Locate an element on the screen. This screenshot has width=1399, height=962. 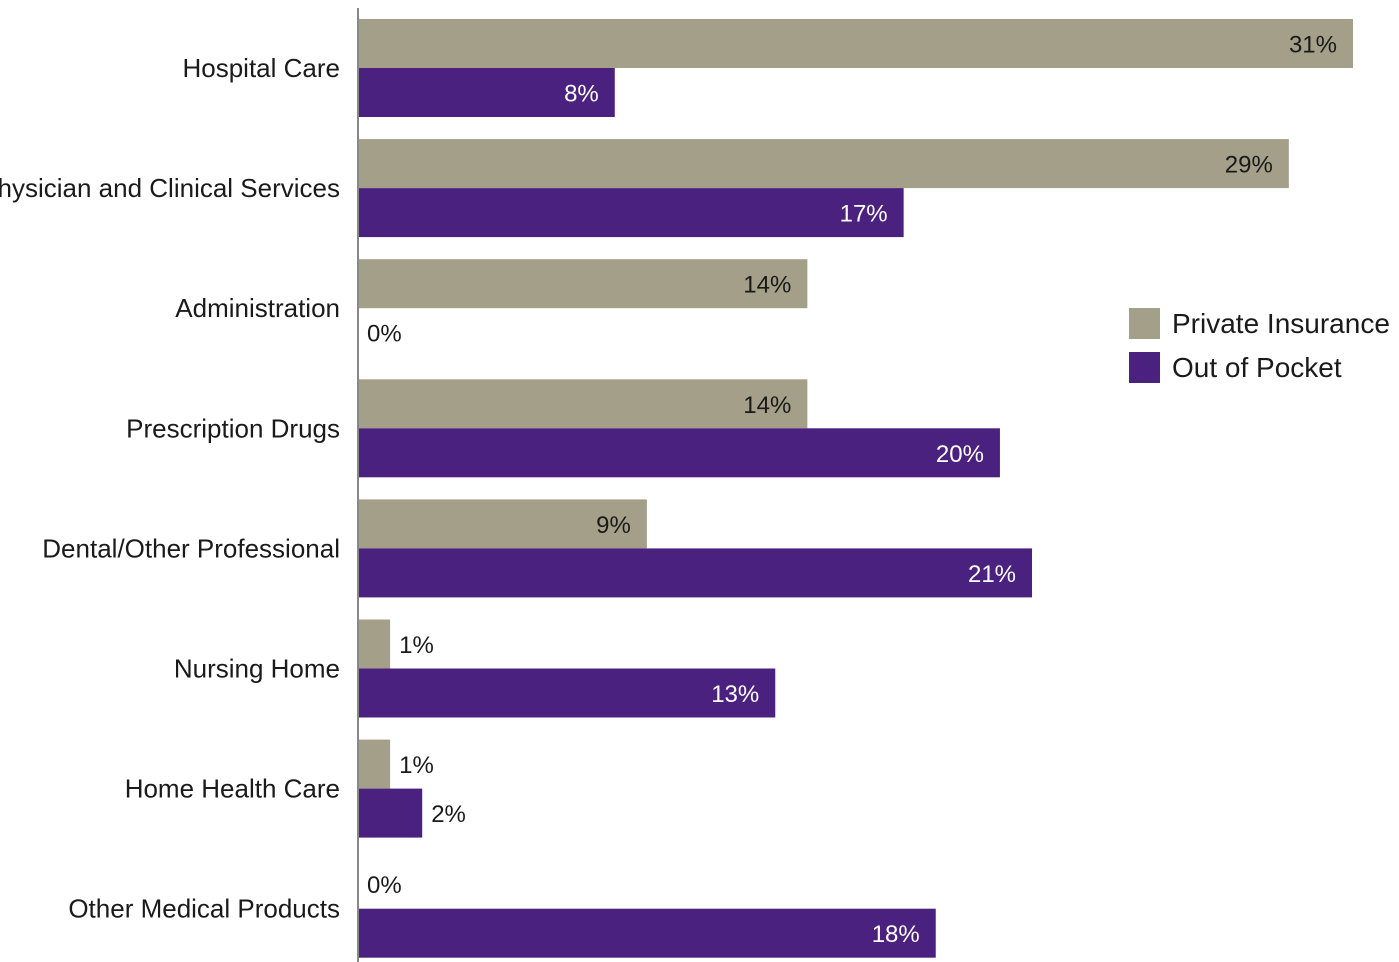
value-label: 29% is located at coordinates (1249, 165).